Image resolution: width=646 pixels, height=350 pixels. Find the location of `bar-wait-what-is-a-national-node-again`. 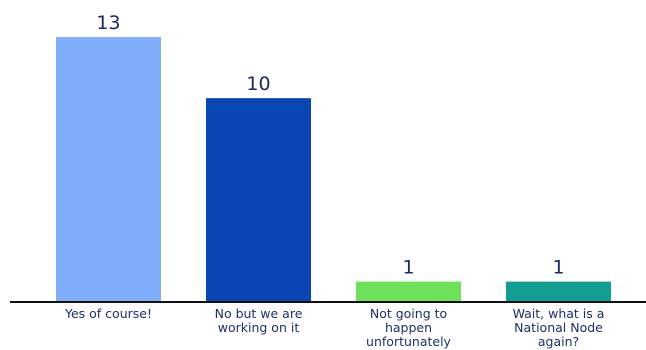

bar-wait-what-is-a-national-node-again is located at coordinates (558, 291).